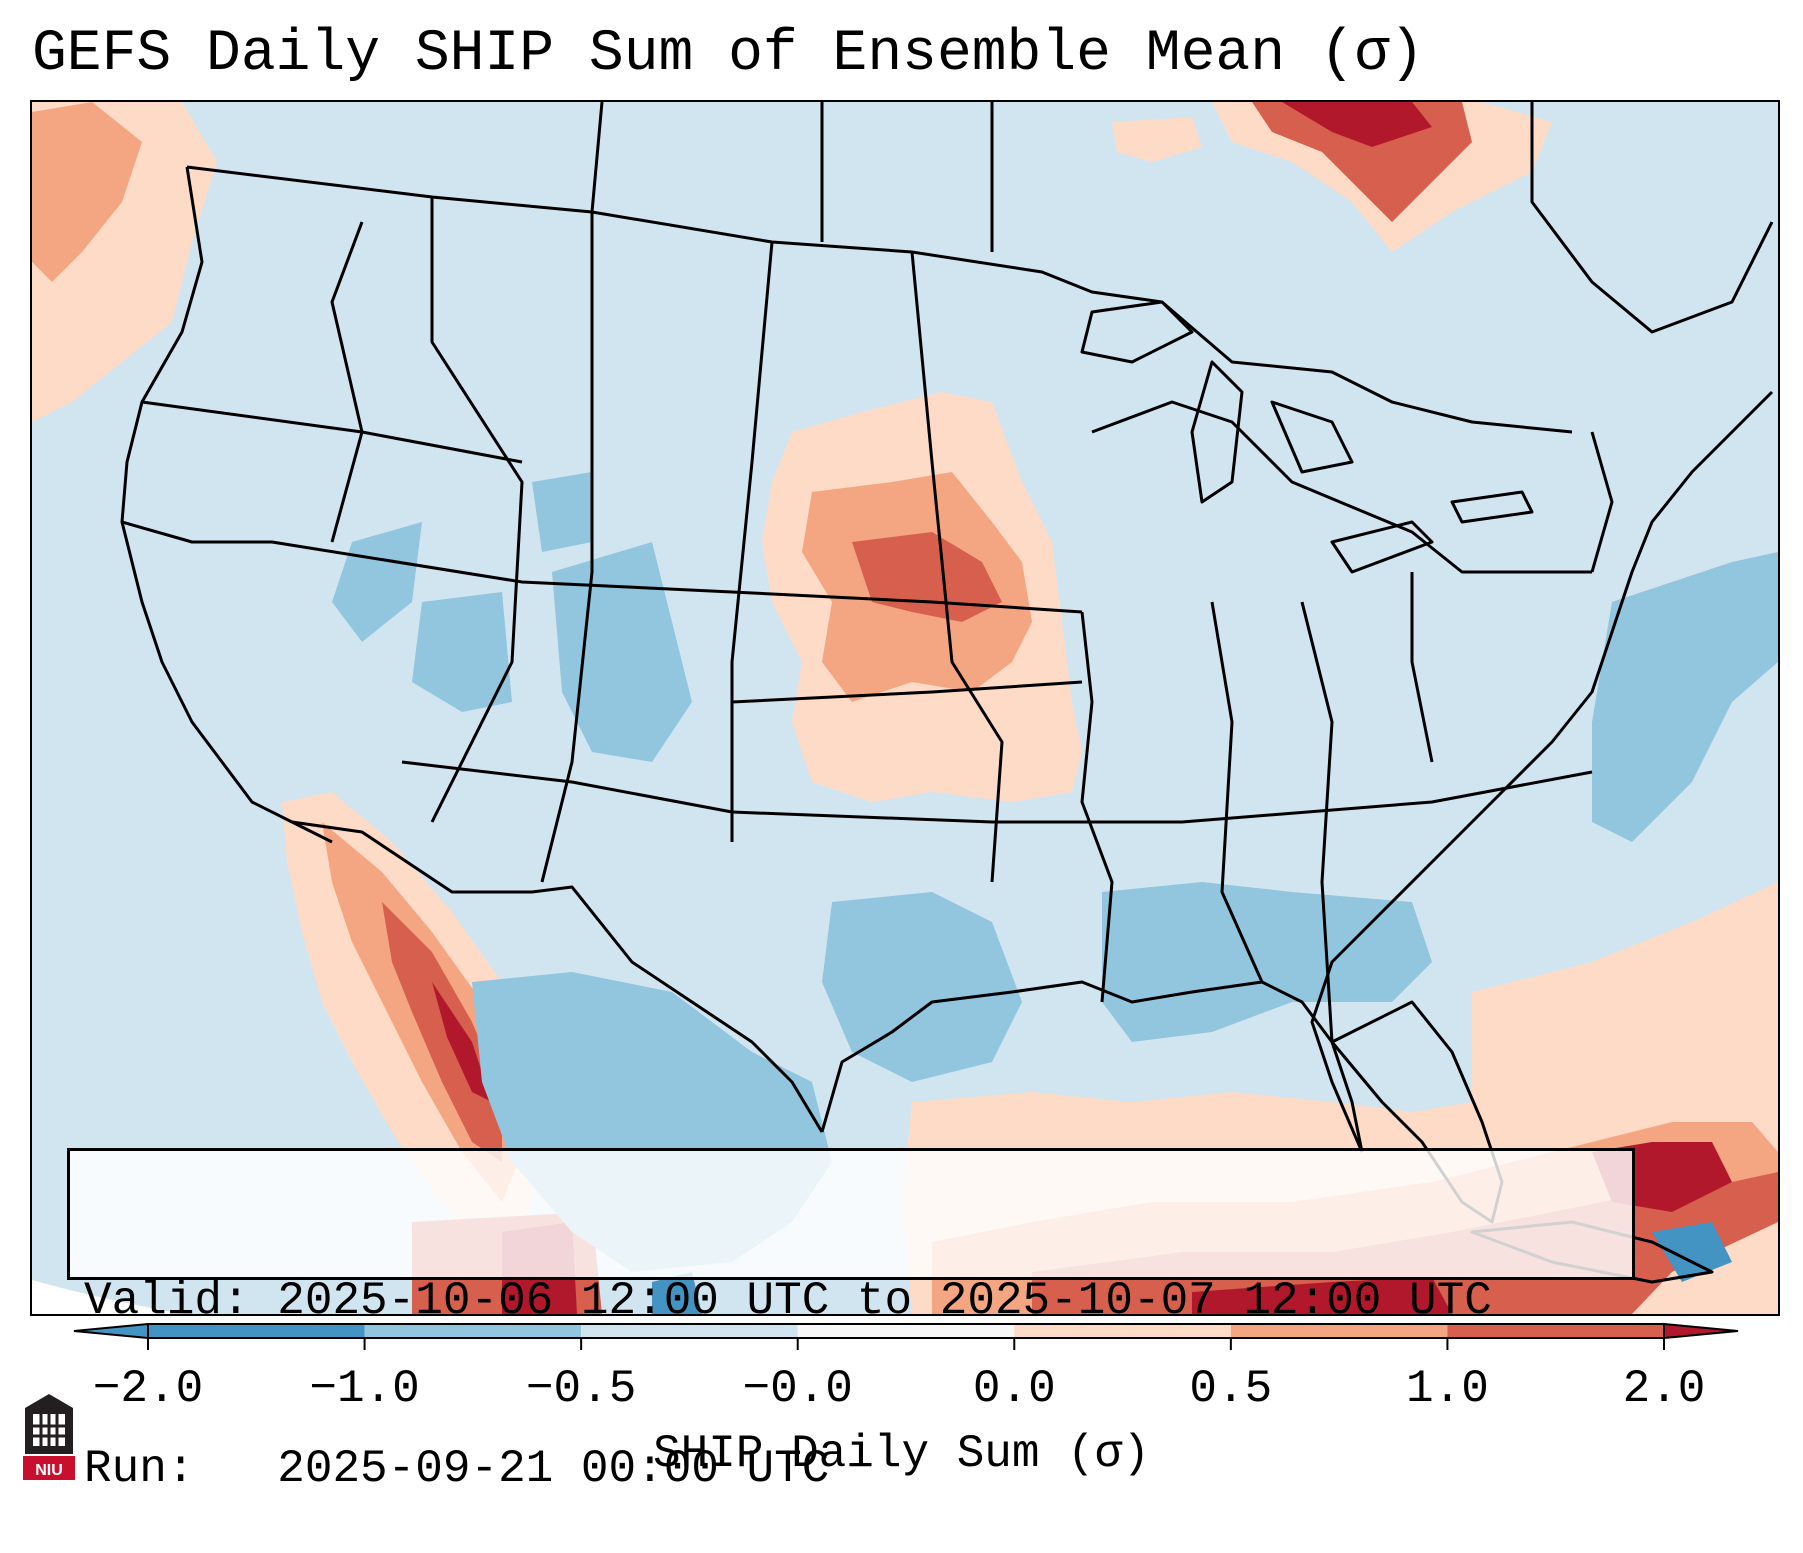 This screenshot has height=1553, width=1803. What do you see at coordinates (797, 1389) in the screenshot?
I see `colorbar-tick-label: −0.0` at bounding box center [797, 1389].